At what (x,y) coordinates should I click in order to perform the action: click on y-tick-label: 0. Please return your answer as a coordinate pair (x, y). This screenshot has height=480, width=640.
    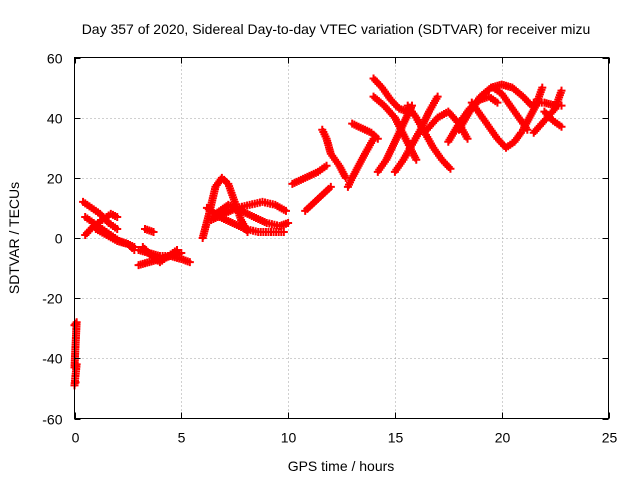
    Looking at the image, I should click on (59, 239).